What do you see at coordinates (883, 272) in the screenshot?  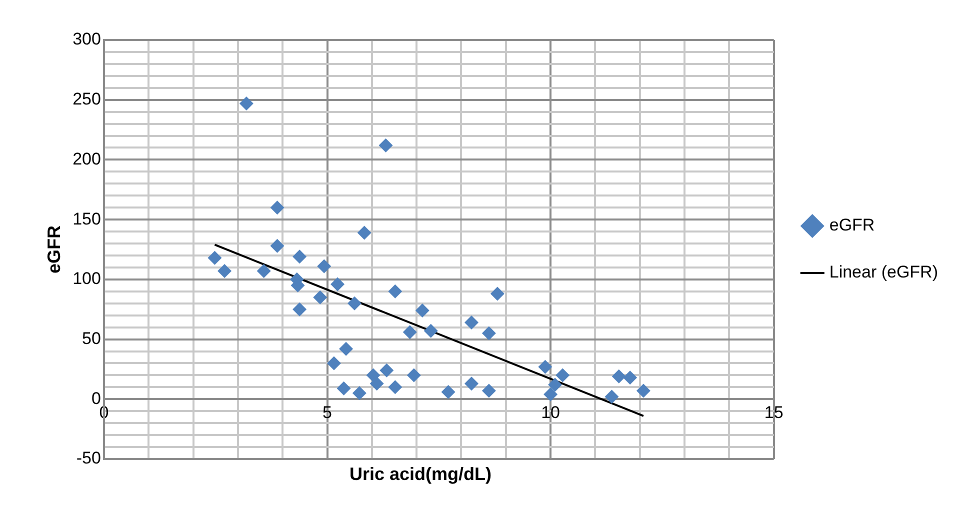 I see `legend-label: Linear (eGFR)` at bounding box center [883, 272].